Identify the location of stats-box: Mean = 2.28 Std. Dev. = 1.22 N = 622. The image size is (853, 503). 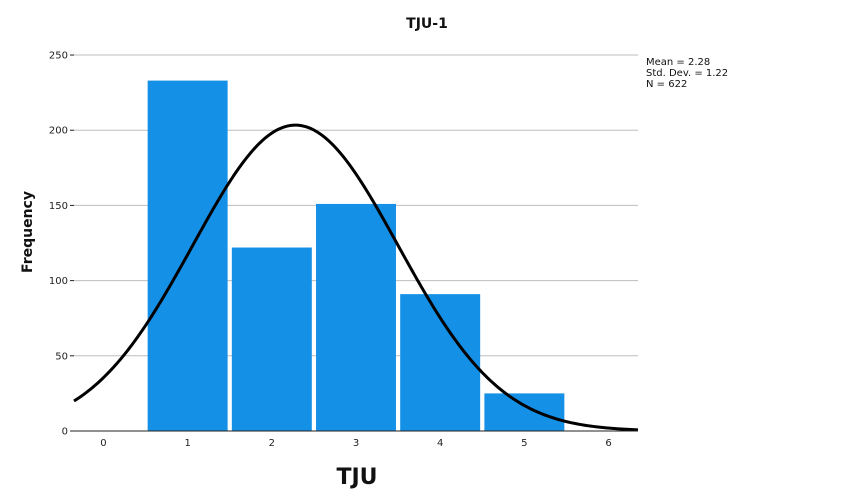
(687, 73).